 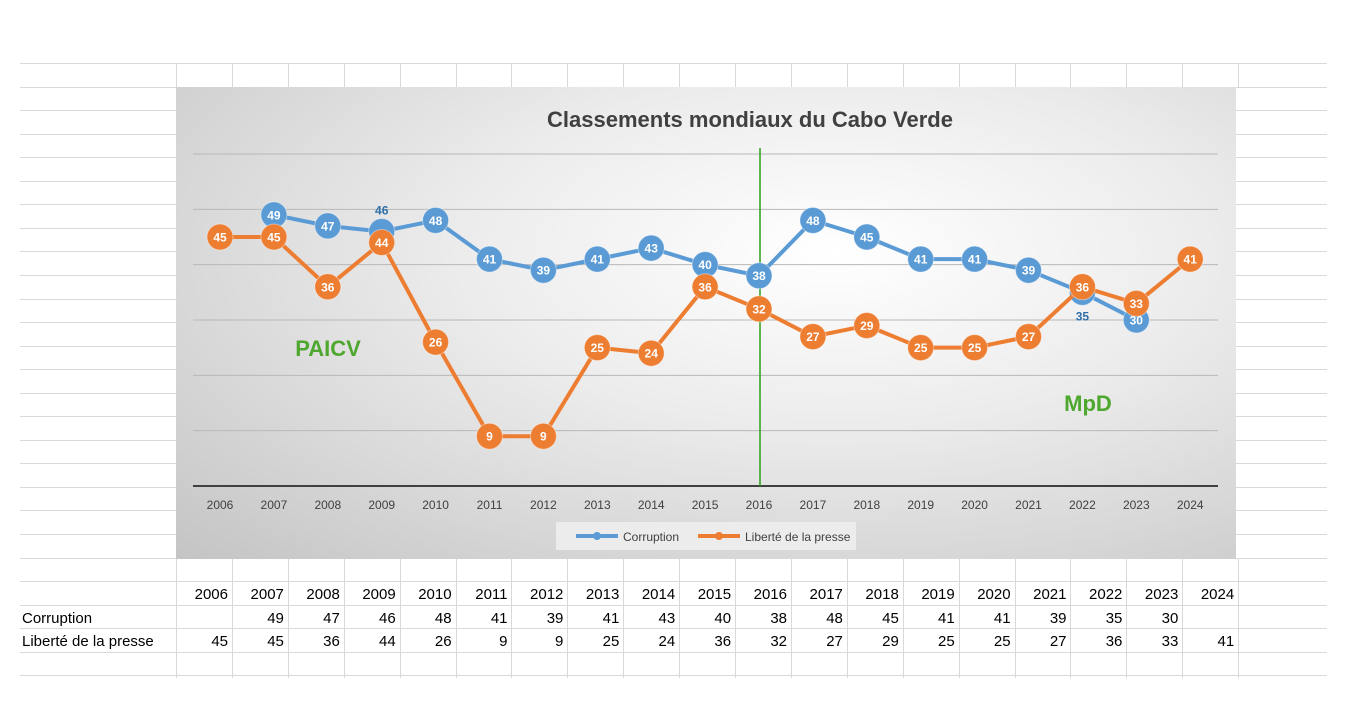 I want to click on table-cell: 33, so click(x=1170, y=641).